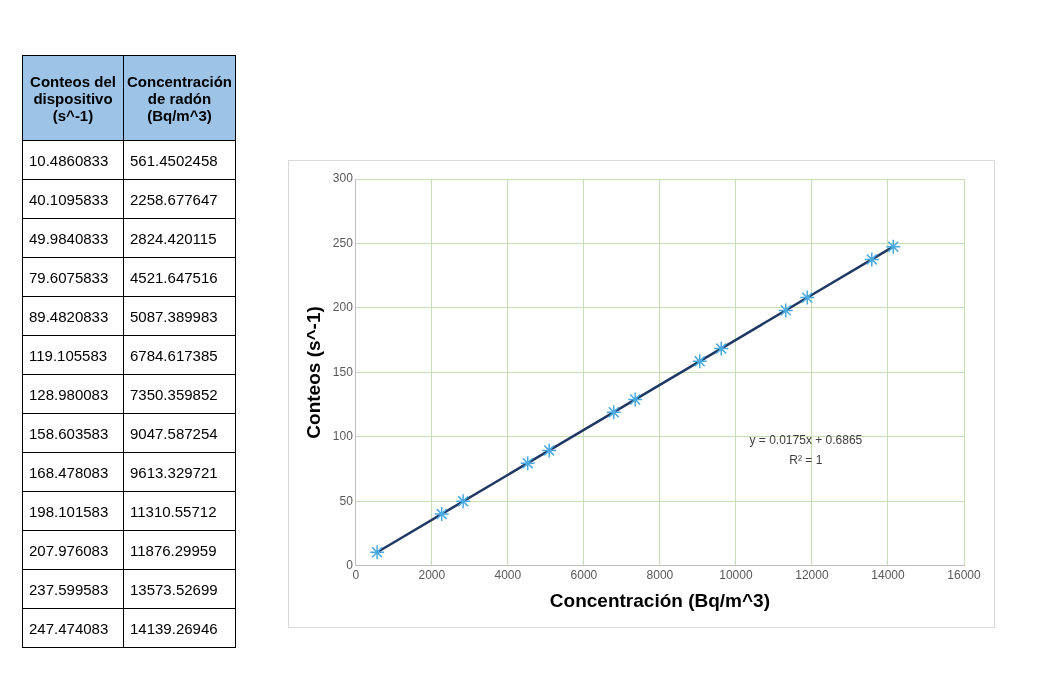 This screenshot has width=1045, height=684. Describe the element at coordinates (73, 199) in the screenshot. I see `text: 40.1095833` at that location.